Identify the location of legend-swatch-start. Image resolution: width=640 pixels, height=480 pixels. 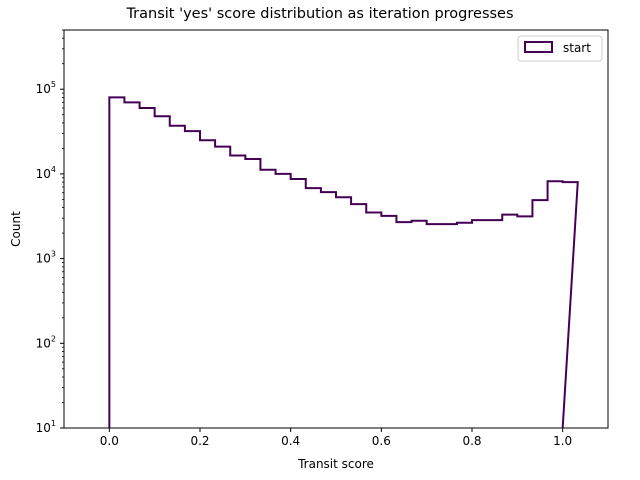
(538, 47).